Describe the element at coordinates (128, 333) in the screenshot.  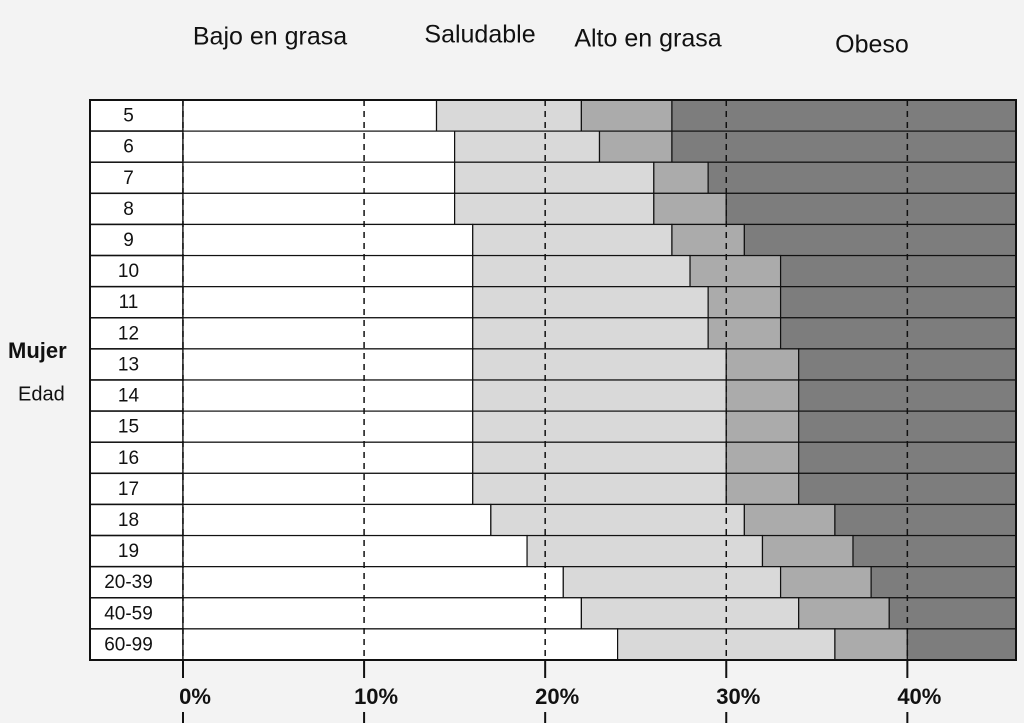
I see `y-tick-label: 12` at that location.